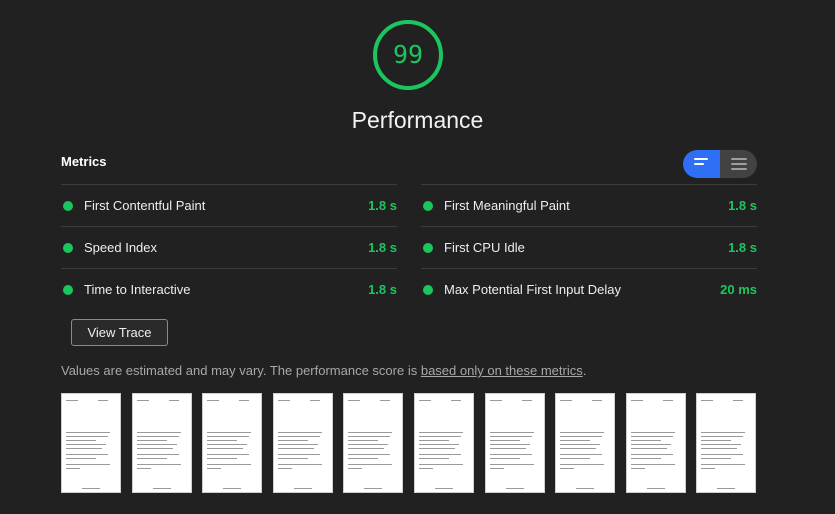 Image resolution: width=835 pixels, height=514 pixels. Describe the element at coordinates (84, 161) in the screenshot. I see `metrics-heading: Metrics` at that location.